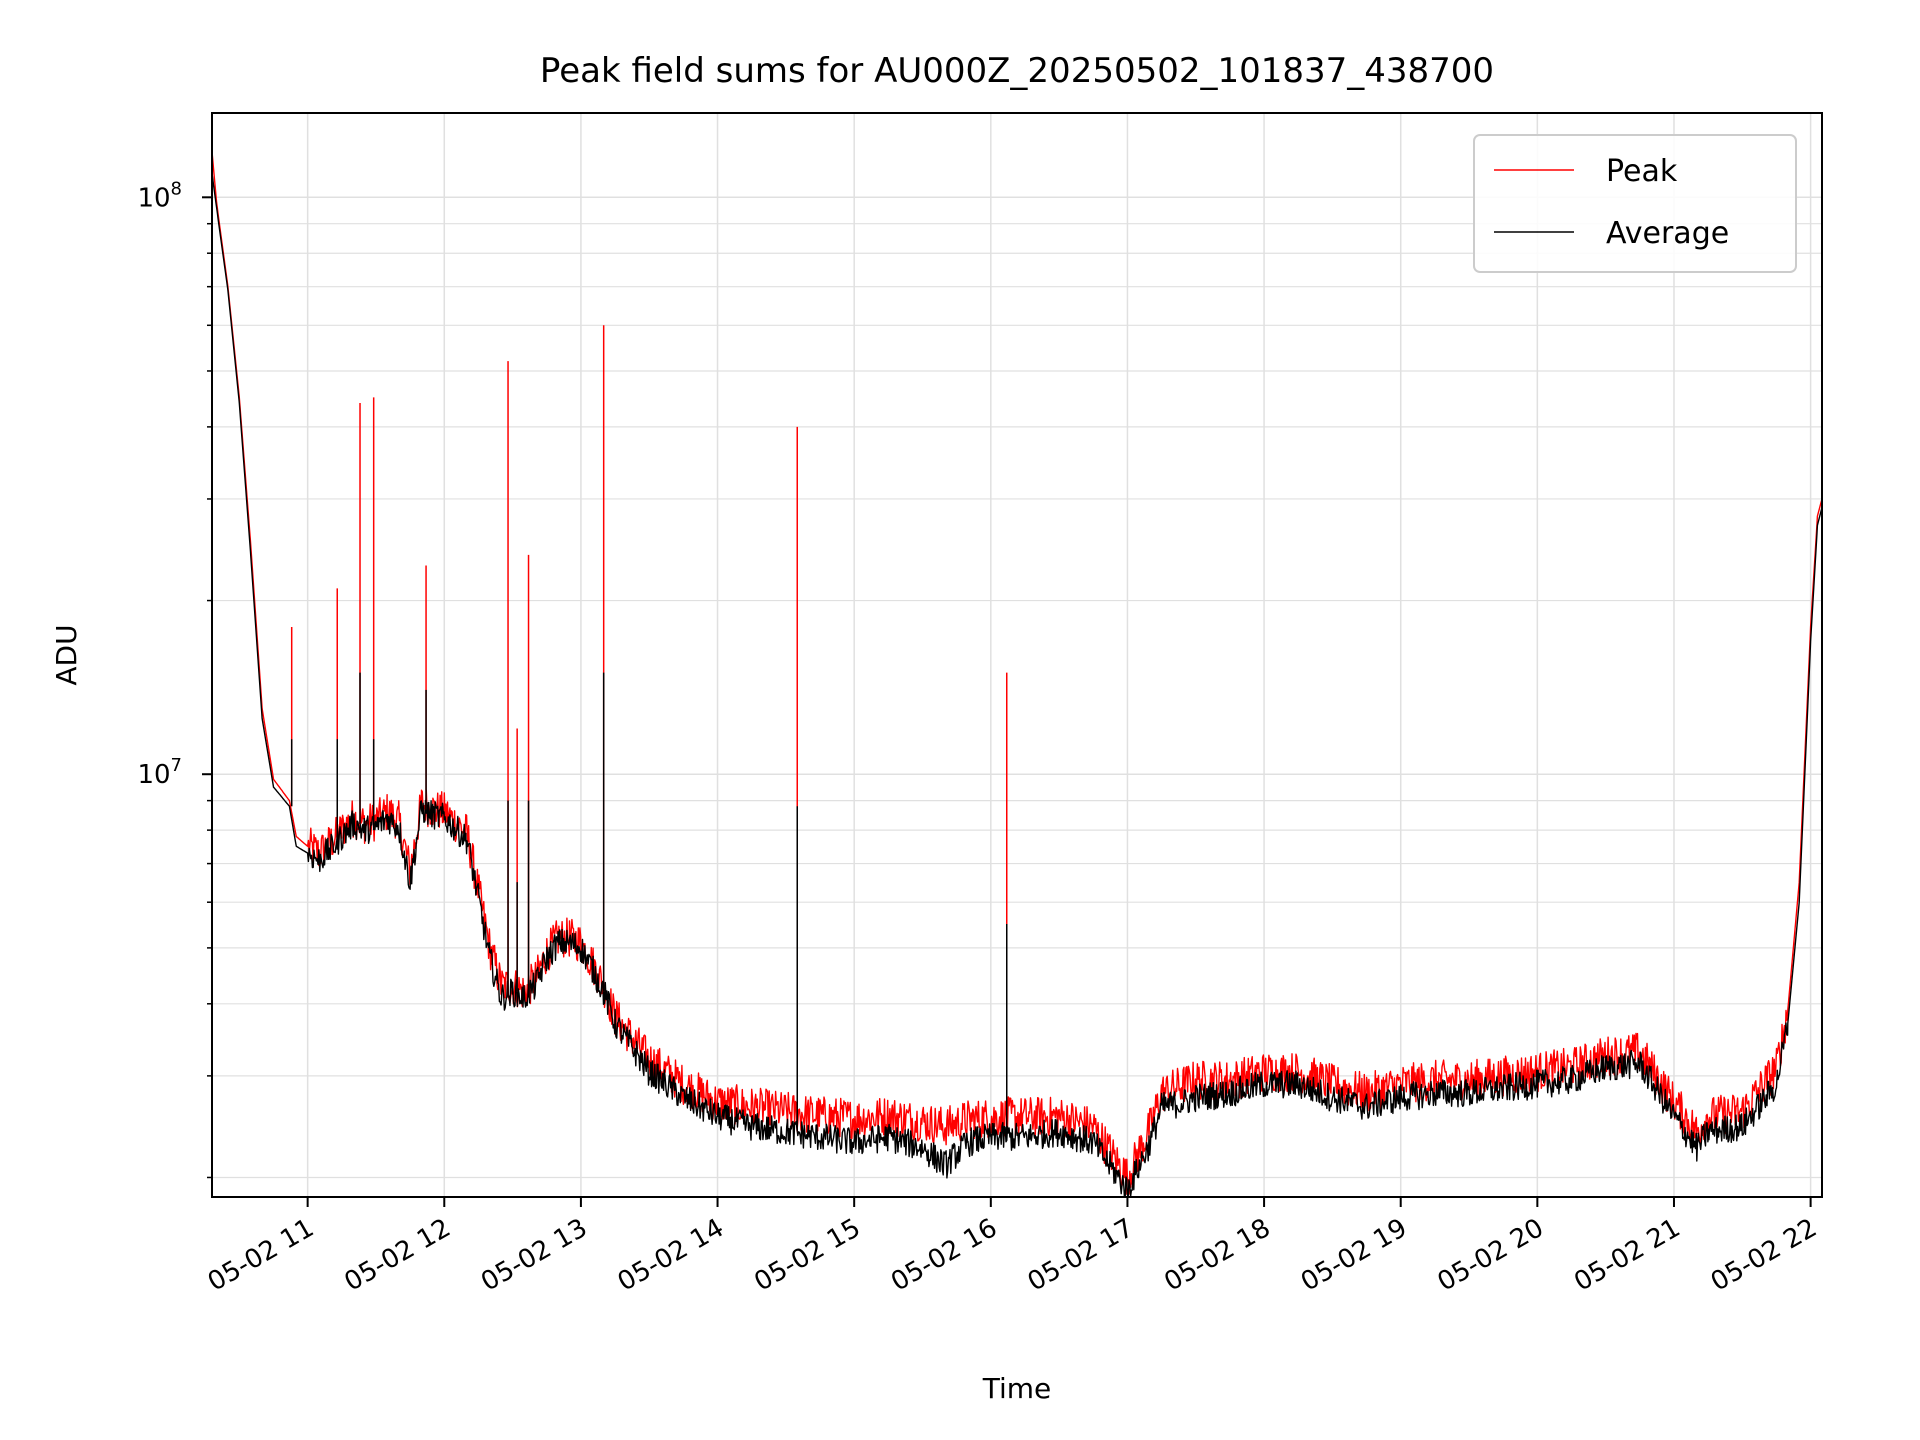 The width and height of the screenshot is (1920, 1440). I want to click on y-axis-label: ADU, so click(66, 654).